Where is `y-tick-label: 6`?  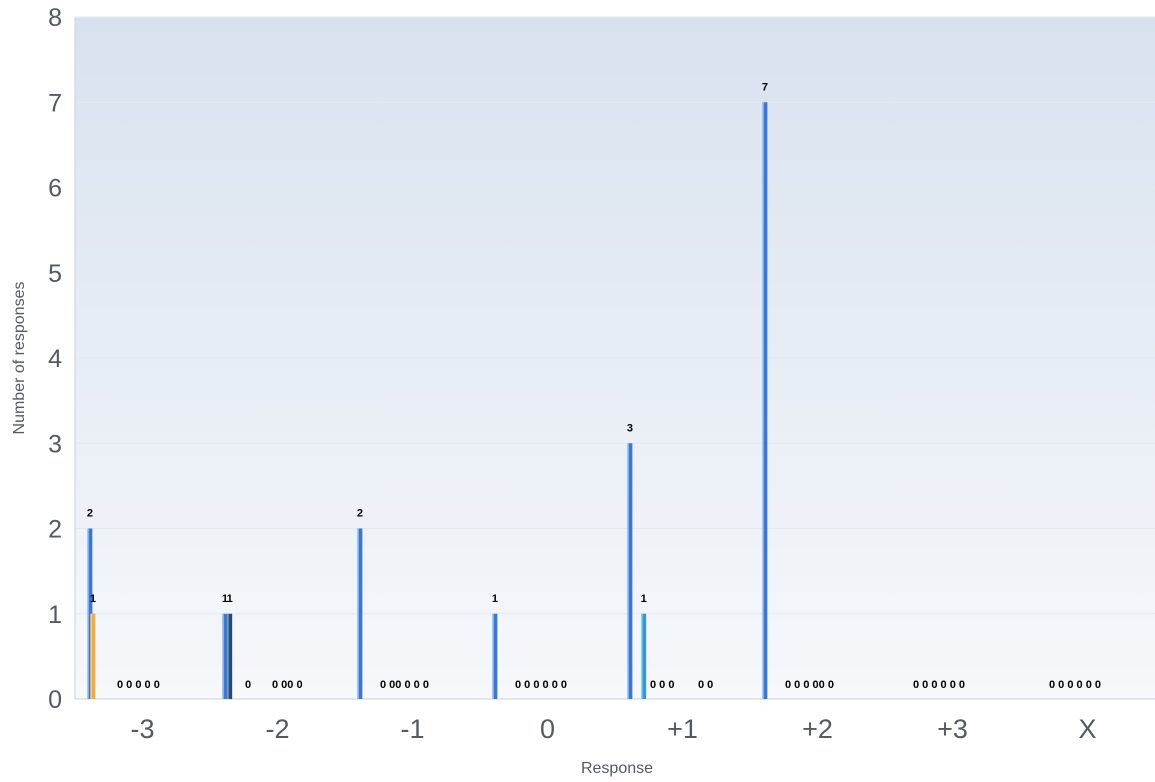 y-tick-label: 6 is located at coordinates (55, 189).